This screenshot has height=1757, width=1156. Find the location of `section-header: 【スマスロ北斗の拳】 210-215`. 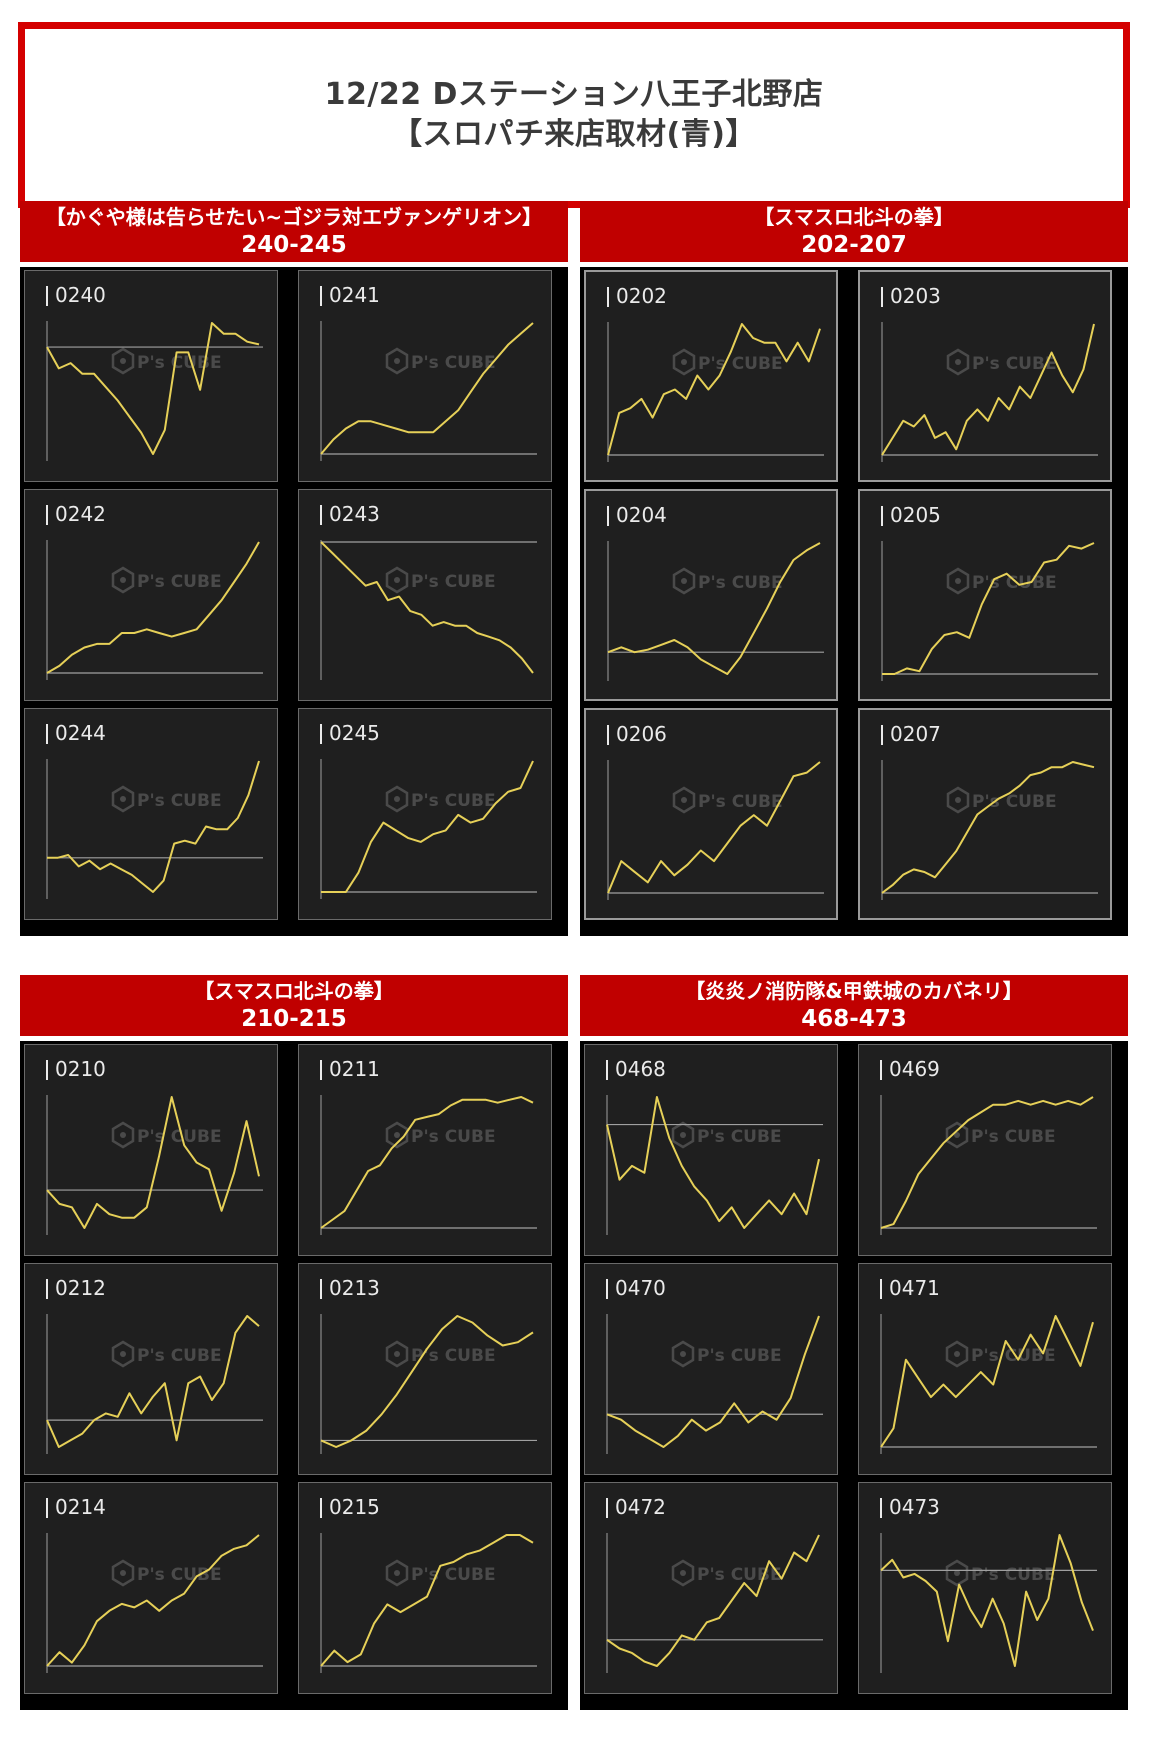

section-header: 【スマスロ北斗の拳】 210-215 is located at coordinates (294, 1005).